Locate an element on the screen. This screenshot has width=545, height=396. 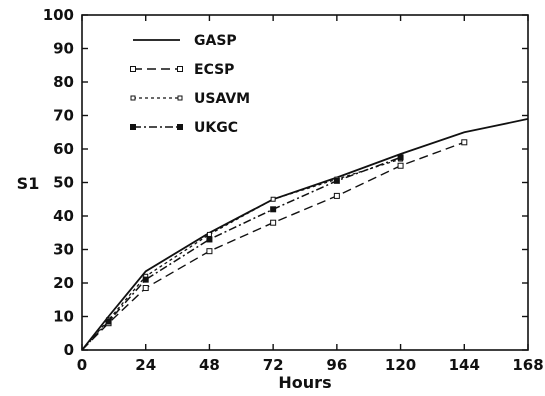
x-tick-label: 168 is located at coordinates (527, 365).